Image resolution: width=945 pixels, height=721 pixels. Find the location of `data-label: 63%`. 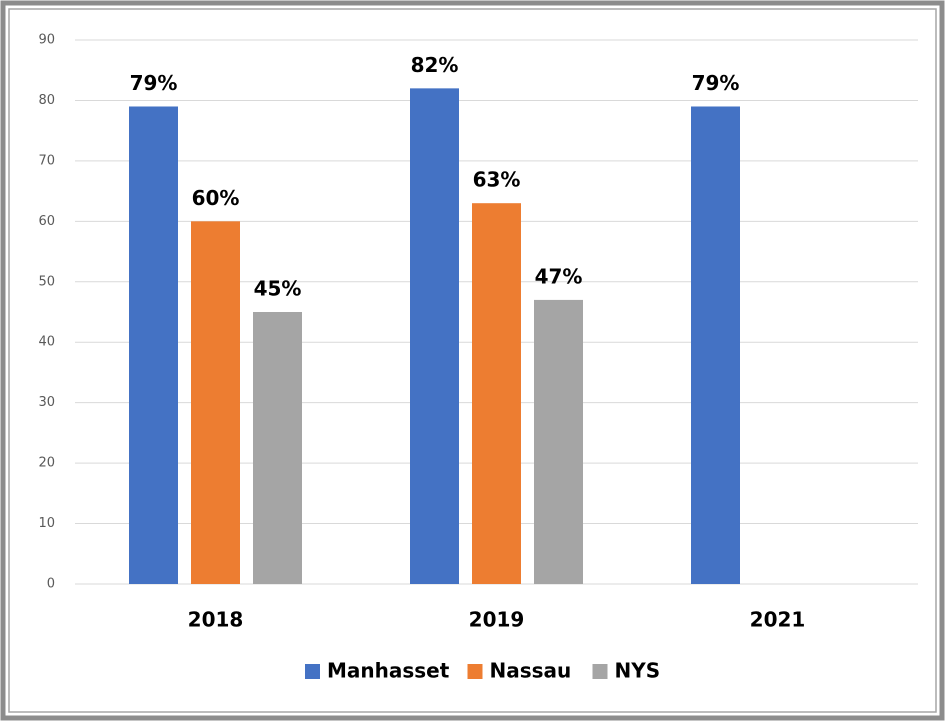

data-label: 63% is located at coordinates (497, 180).